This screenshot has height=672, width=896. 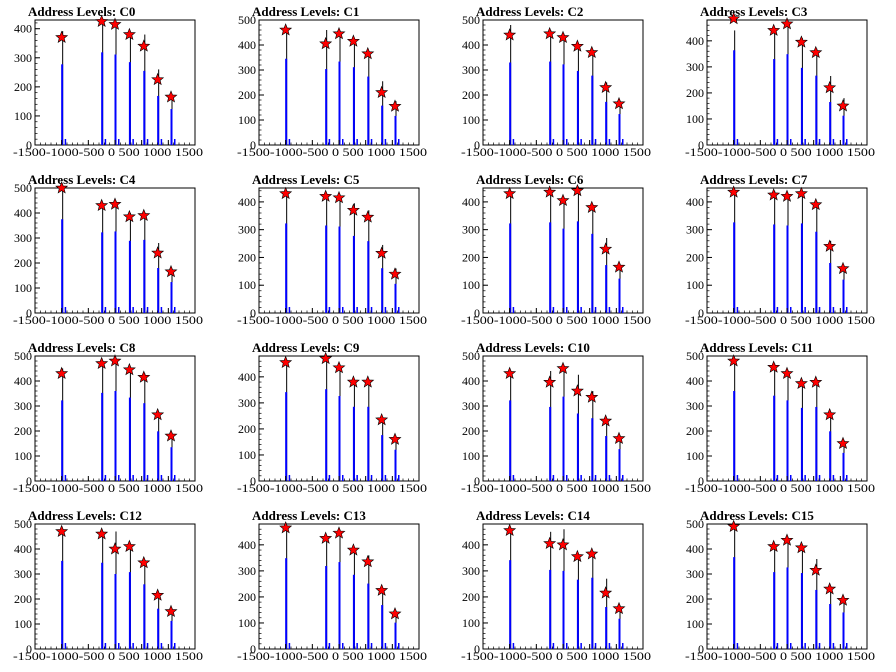 I want to click on chart-title: Address Levels: C10, so click(x=533, y=347).